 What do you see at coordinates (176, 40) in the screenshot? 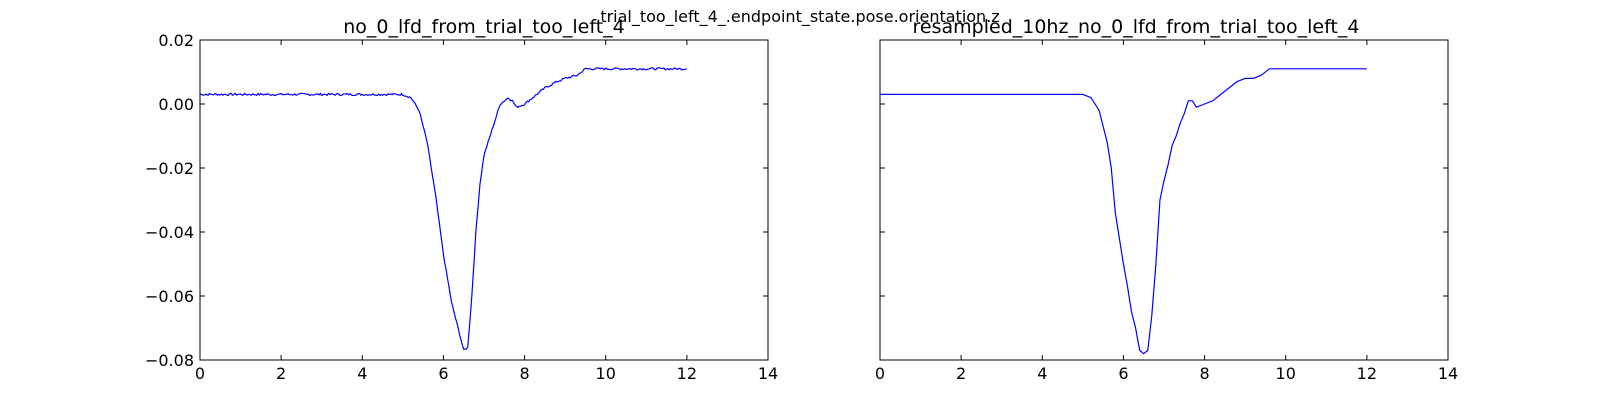
I see `y-tick-label: 0.02` at bounding box center [176, 40].